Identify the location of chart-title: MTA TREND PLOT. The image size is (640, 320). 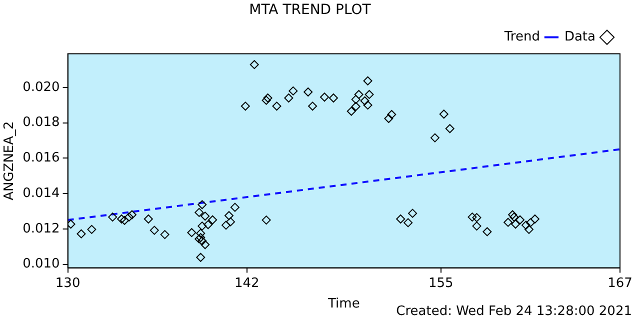
(310, 10).